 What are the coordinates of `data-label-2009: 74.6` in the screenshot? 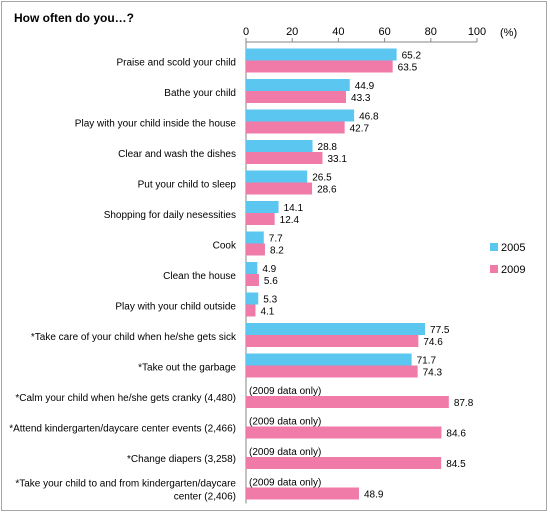 It's located at (433, 342).